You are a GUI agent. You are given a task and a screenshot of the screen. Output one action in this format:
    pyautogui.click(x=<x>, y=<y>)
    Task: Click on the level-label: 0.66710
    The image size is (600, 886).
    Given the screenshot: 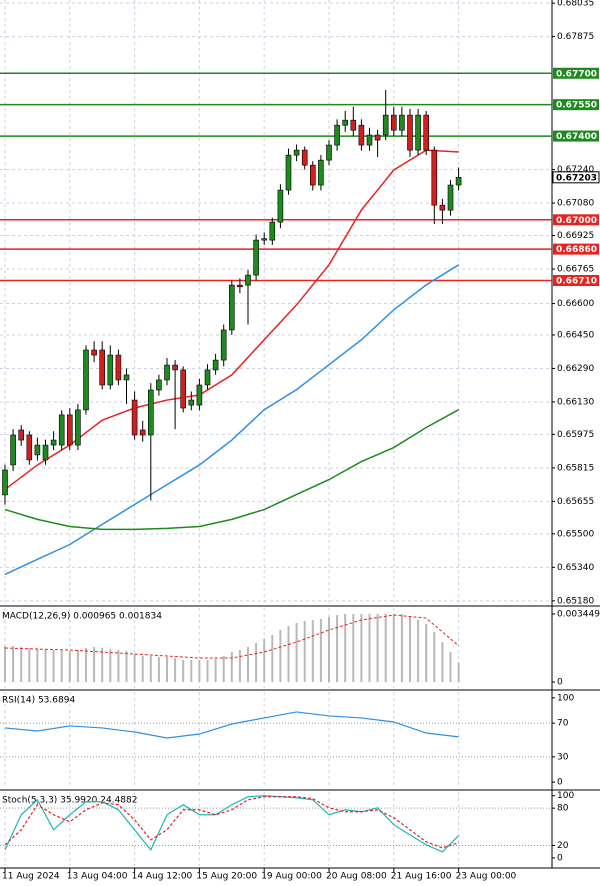 What is the action you would take?
    pyautogui.click(x=576, y=282)
    